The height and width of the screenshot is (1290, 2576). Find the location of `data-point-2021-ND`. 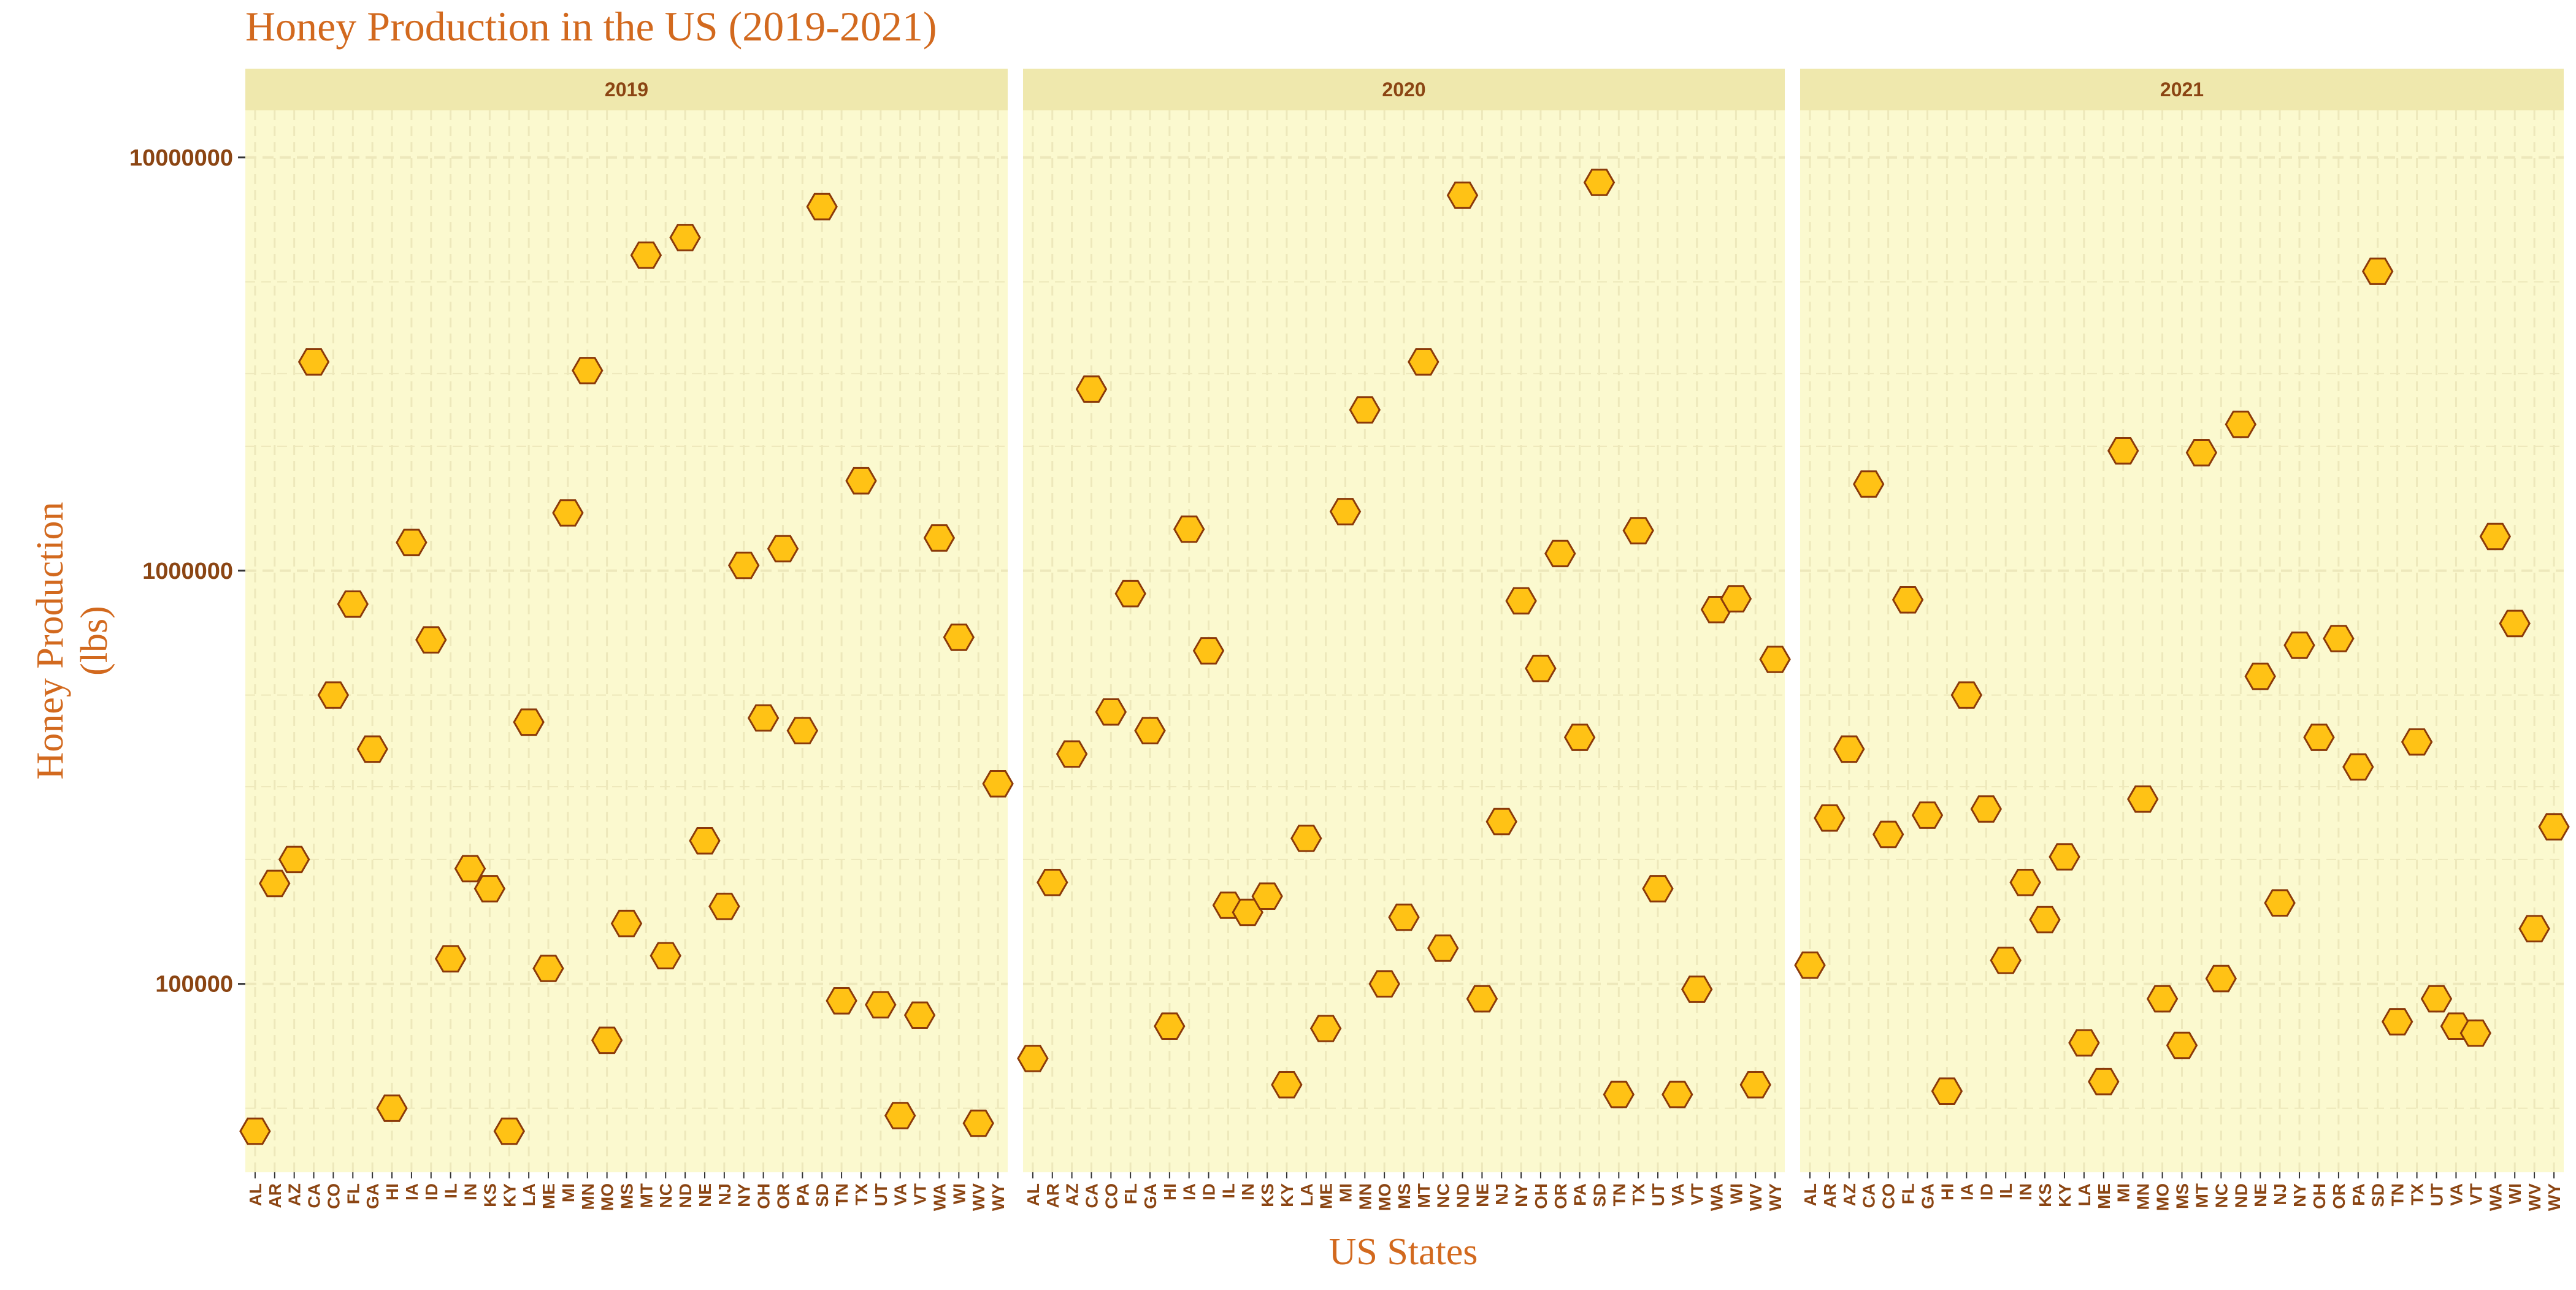

data-point-2021-ND is located at coordinates (2241, 424).